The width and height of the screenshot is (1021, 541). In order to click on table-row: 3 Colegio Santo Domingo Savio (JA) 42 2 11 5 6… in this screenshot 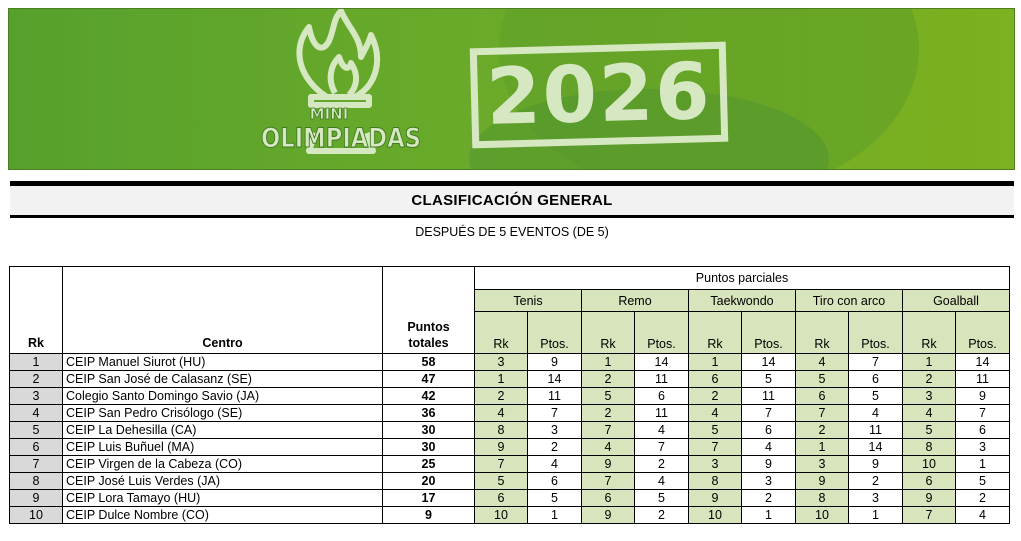, I will do `click(509, 396)`.